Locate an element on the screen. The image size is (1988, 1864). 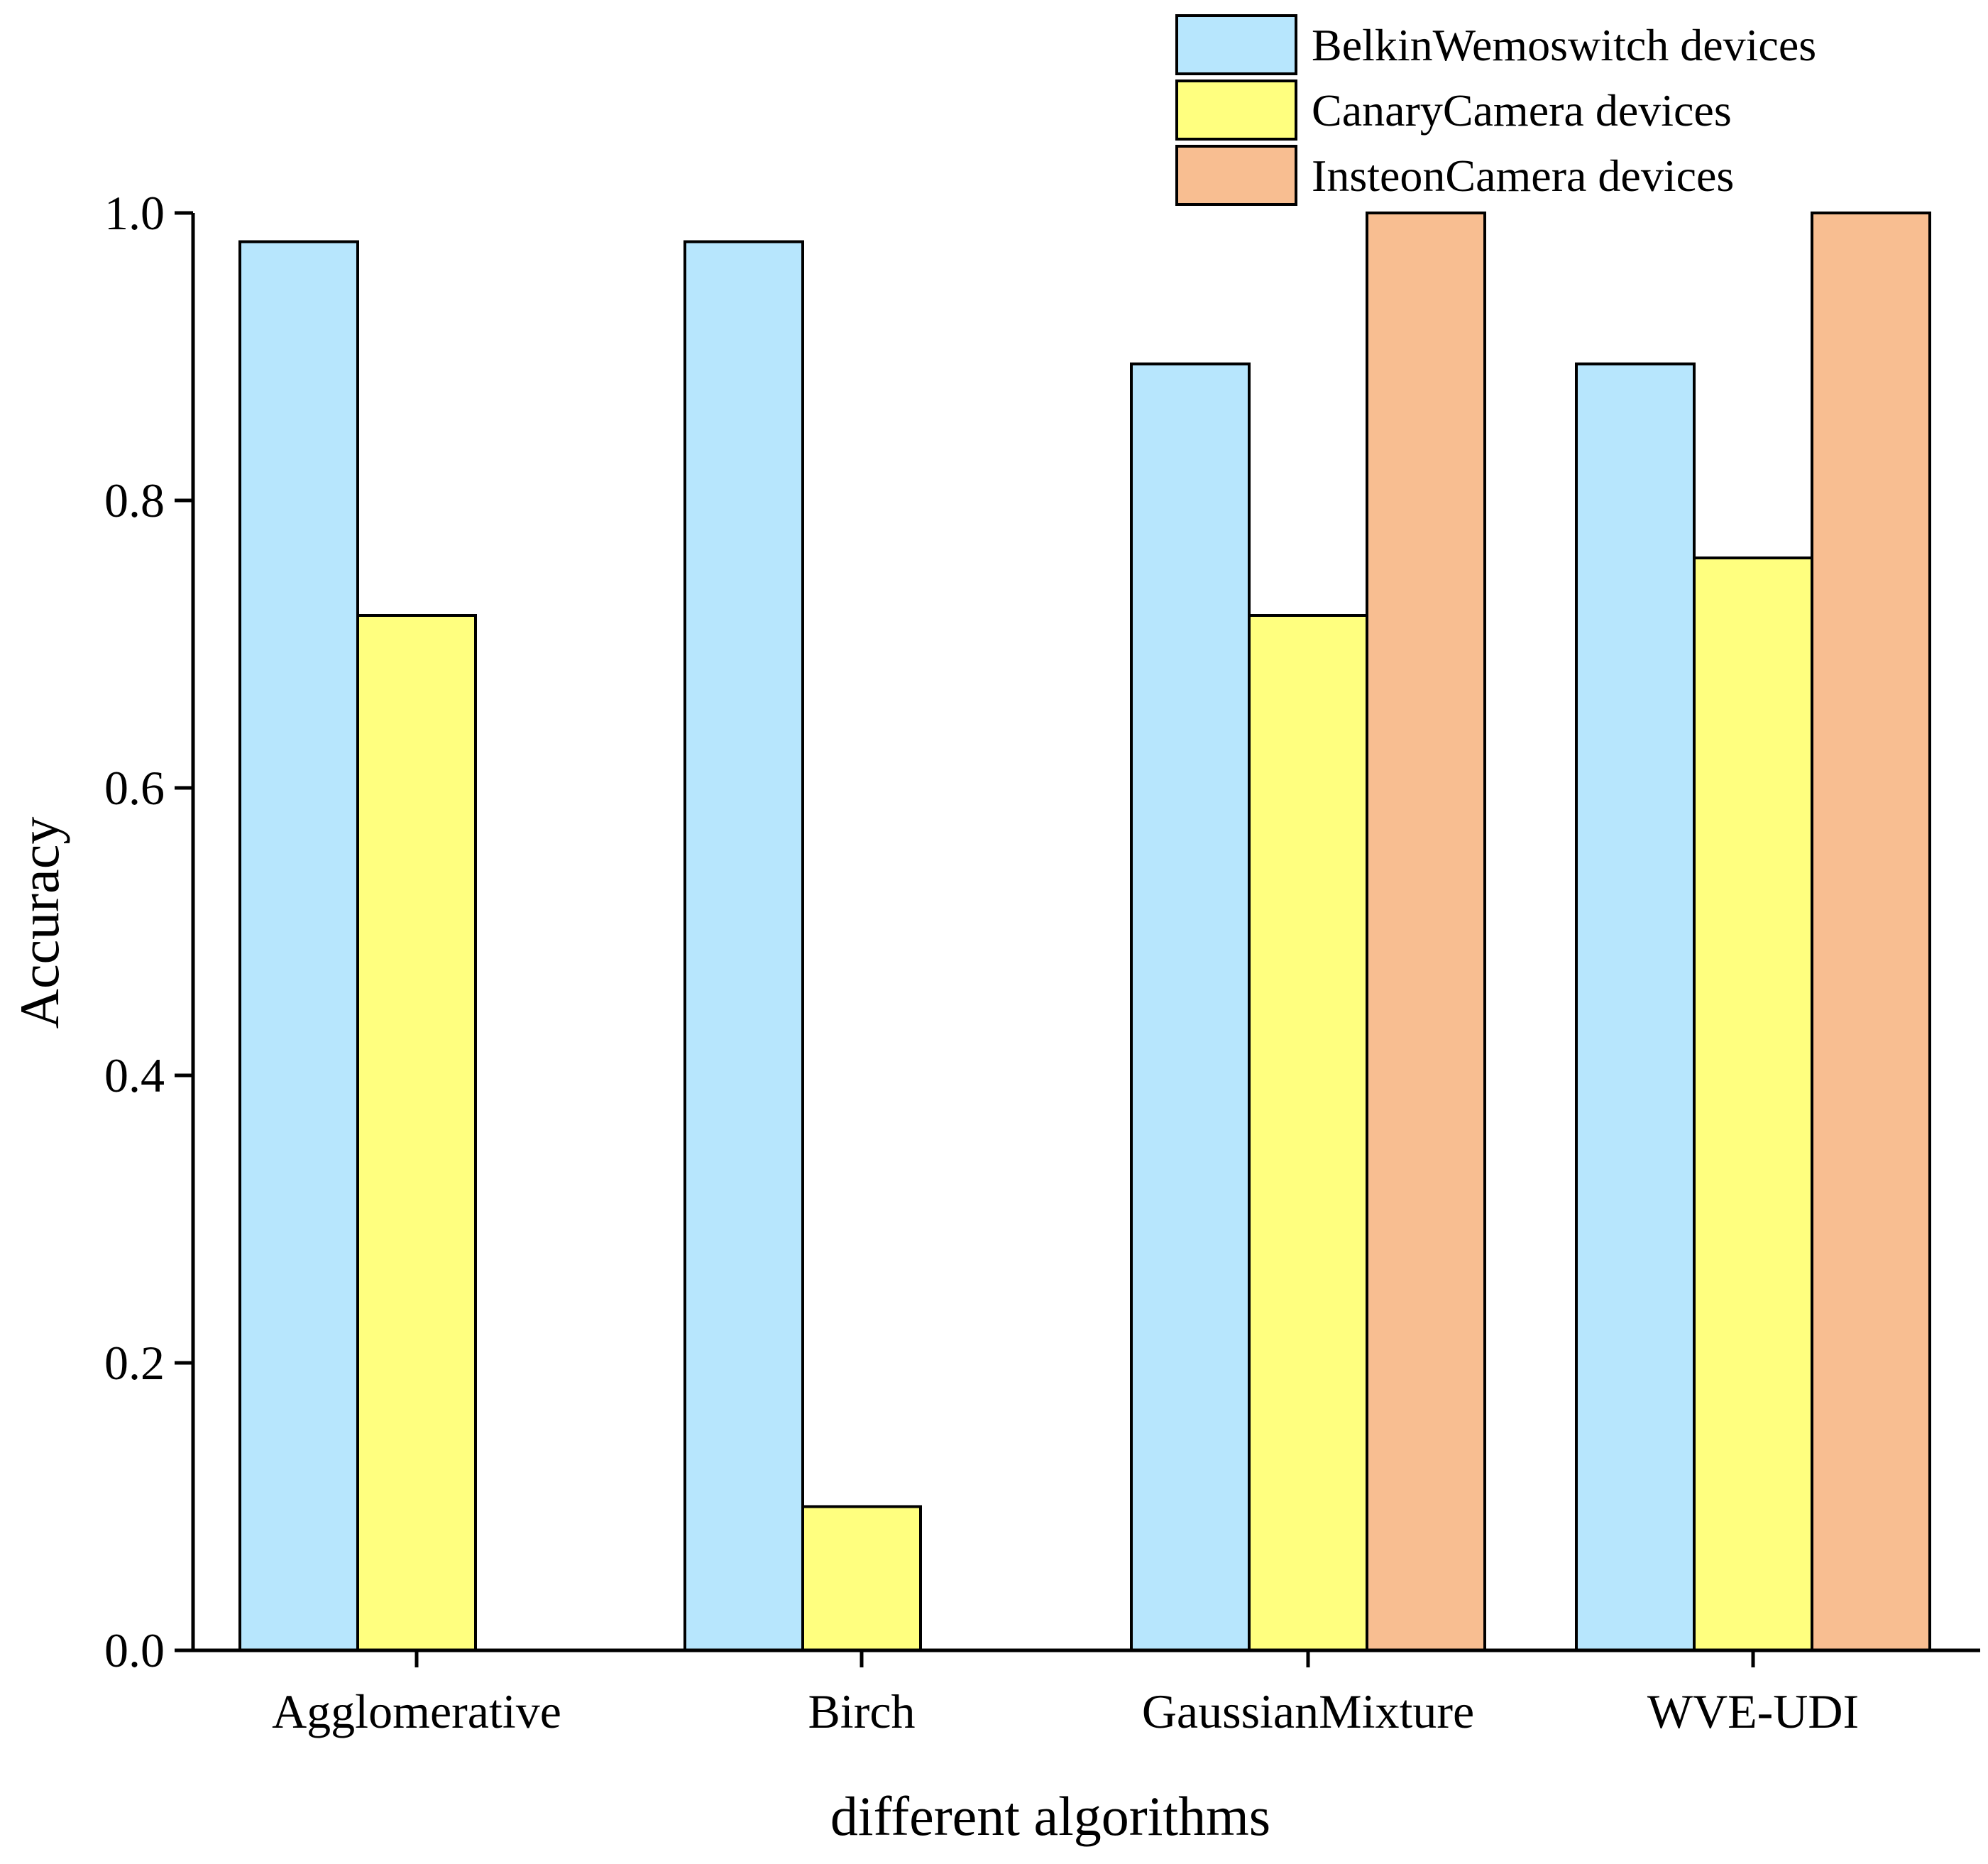
x-tick-label: Agglomerative is located at coordinates (416, 1711).